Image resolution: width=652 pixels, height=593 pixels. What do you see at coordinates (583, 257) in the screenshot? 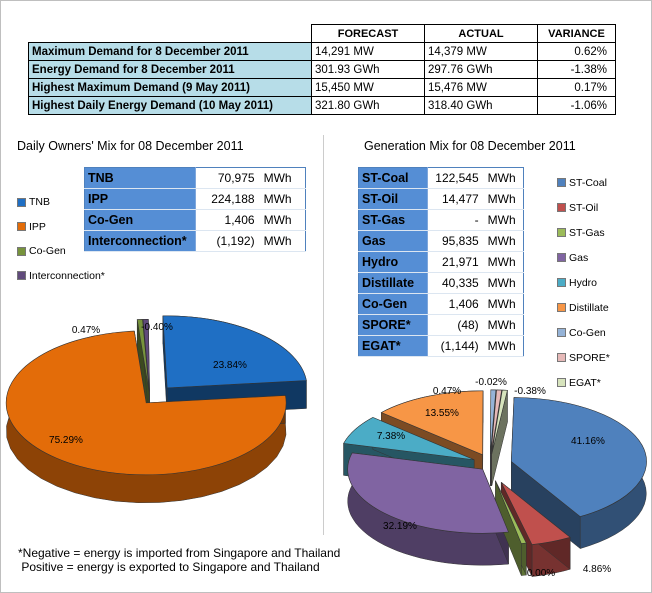
I see `legend-entry: Gas` at bounding box center [583, 257].